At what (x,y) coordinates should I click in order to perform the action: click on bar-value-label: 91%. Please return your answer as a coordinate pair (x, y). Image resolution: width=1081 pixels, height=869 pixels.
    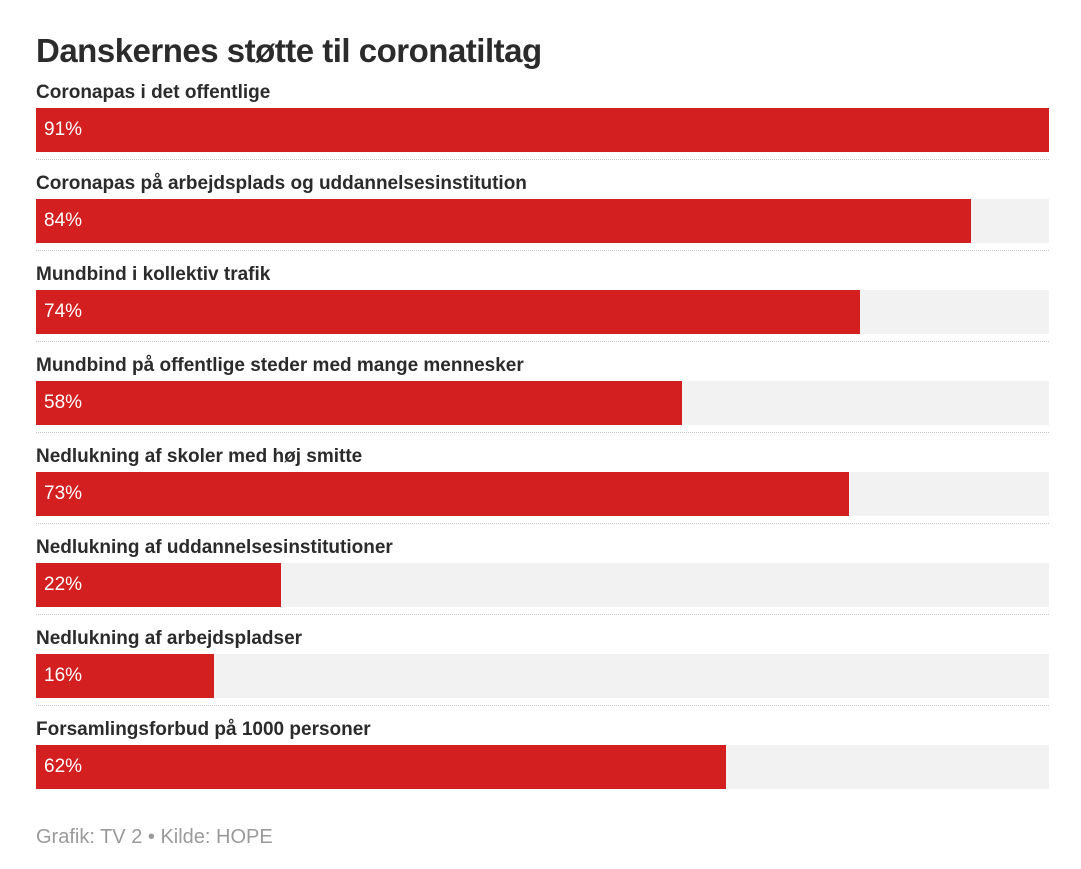
    Looking at the image, I should click on (63, 129).